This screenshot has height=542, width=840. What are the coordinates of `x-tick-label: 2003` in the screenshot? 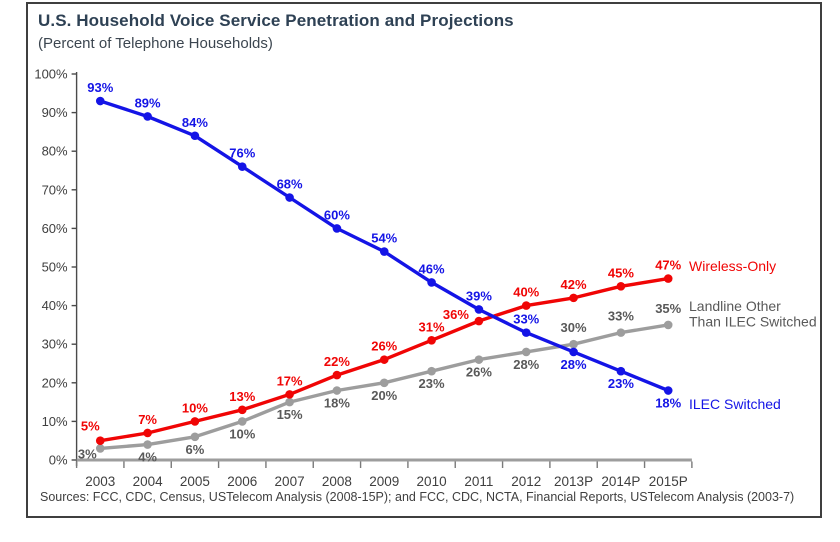 It's located at (100, 481).